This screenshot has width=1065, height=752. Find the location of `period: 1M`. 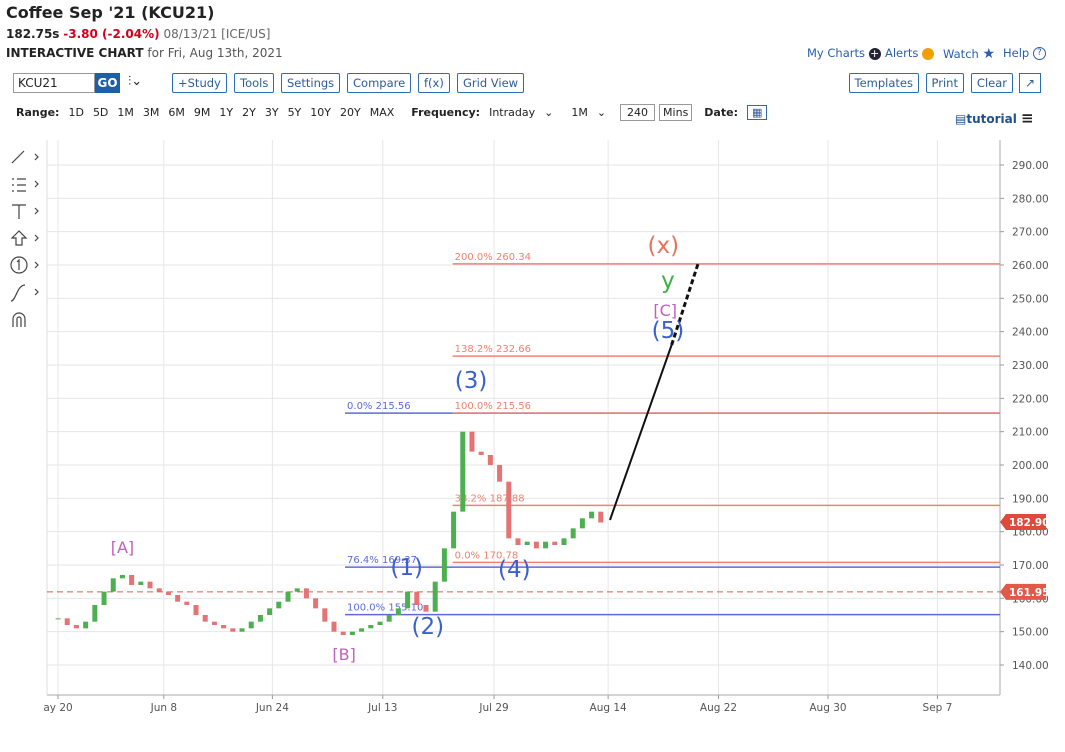

period: 1M is located at coordinates (579, 112).